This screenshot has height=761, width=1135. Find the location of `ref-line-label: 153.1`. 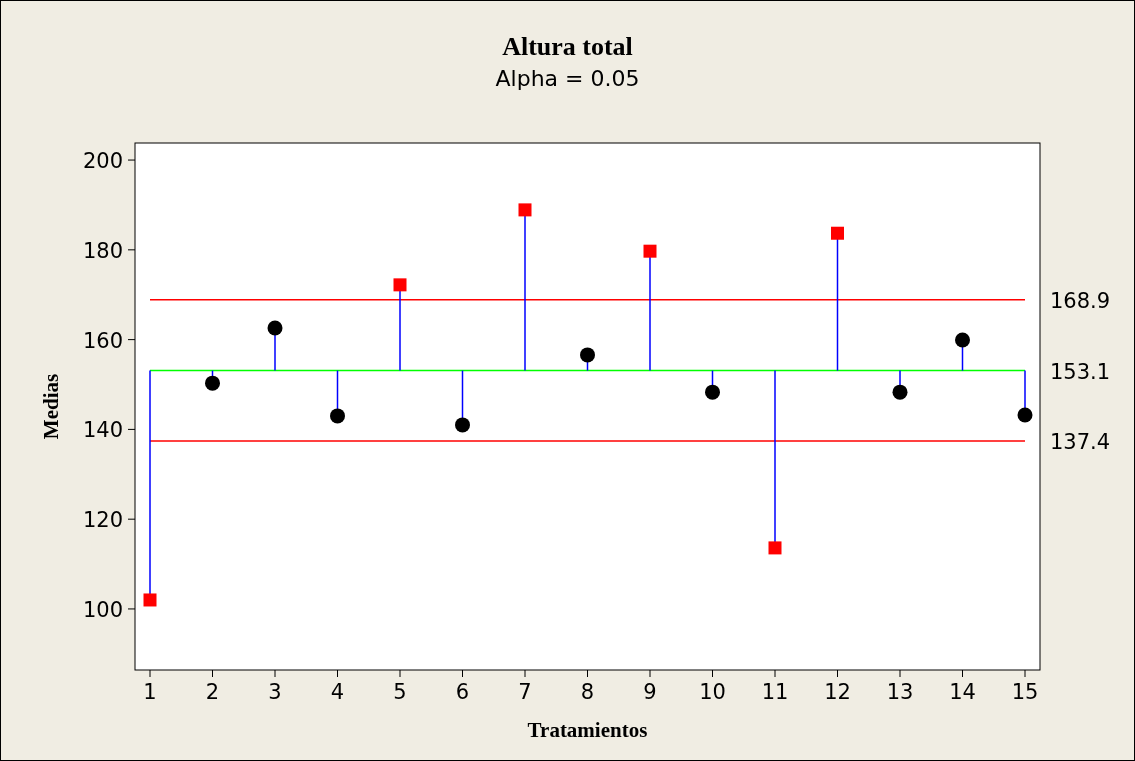

ref-line-label: 153.1 is located at coordinates (1080, 371).